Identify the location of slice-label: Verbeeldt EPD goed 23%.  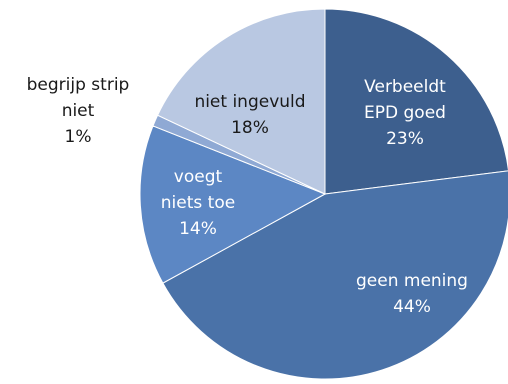
(405, 113).